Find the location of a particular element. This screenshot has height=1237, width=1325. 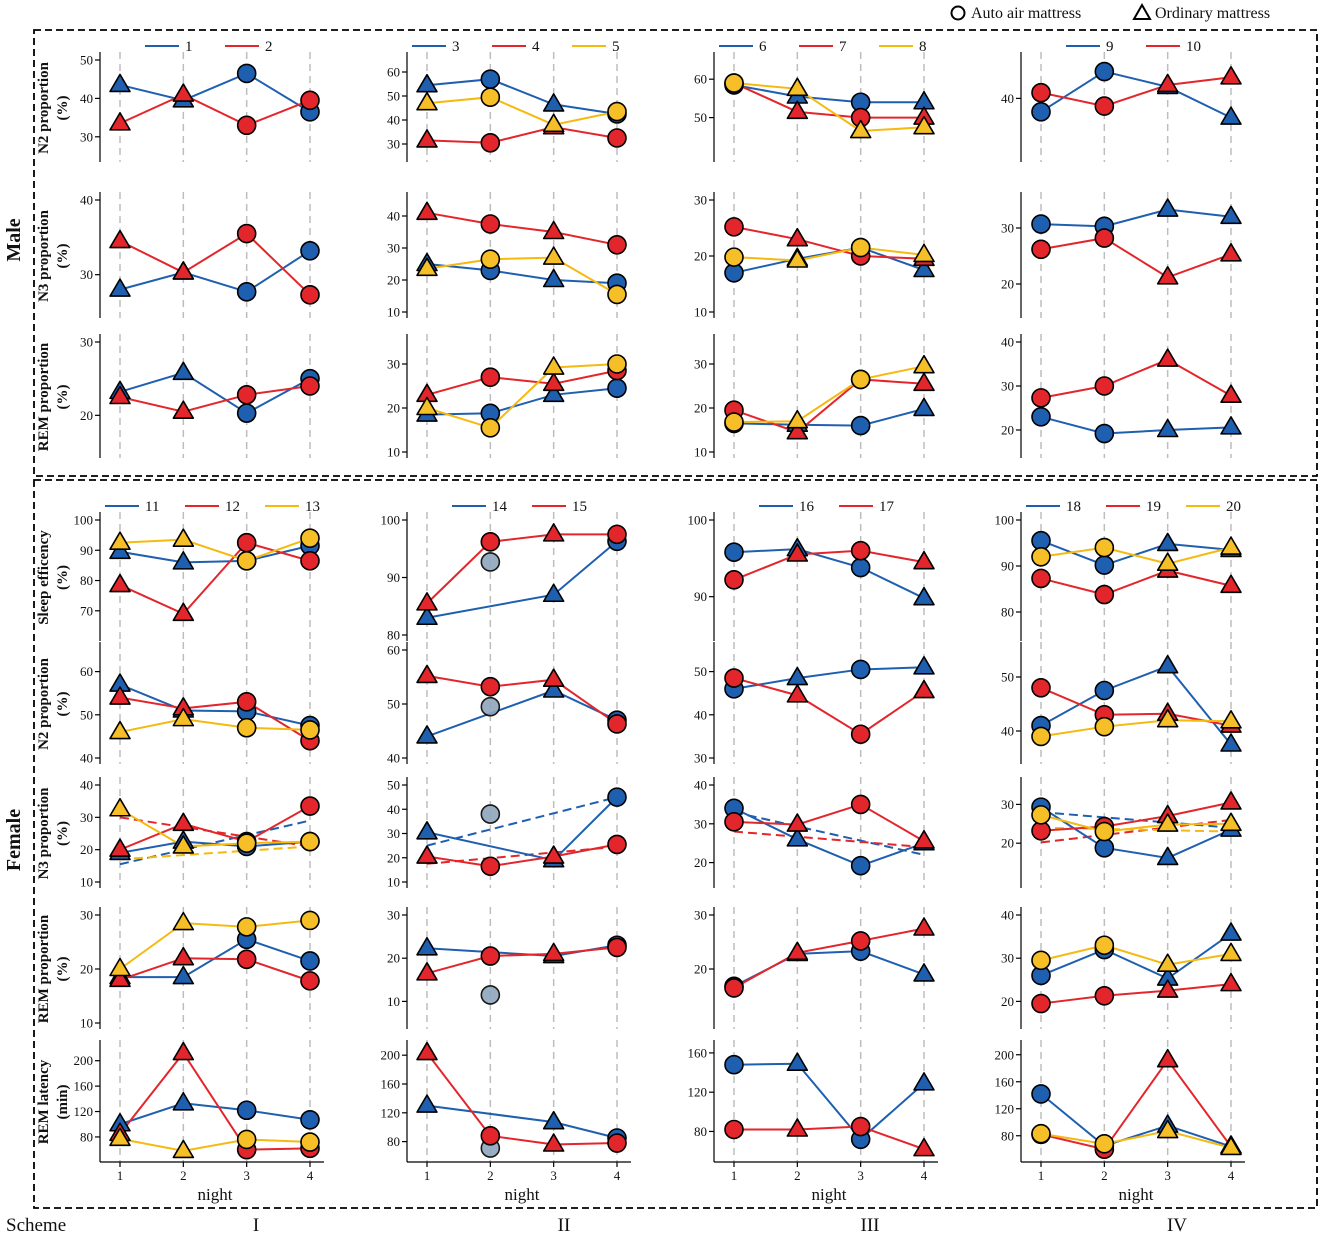

legend-label-15: 15 is located at coordinates (579, 507).